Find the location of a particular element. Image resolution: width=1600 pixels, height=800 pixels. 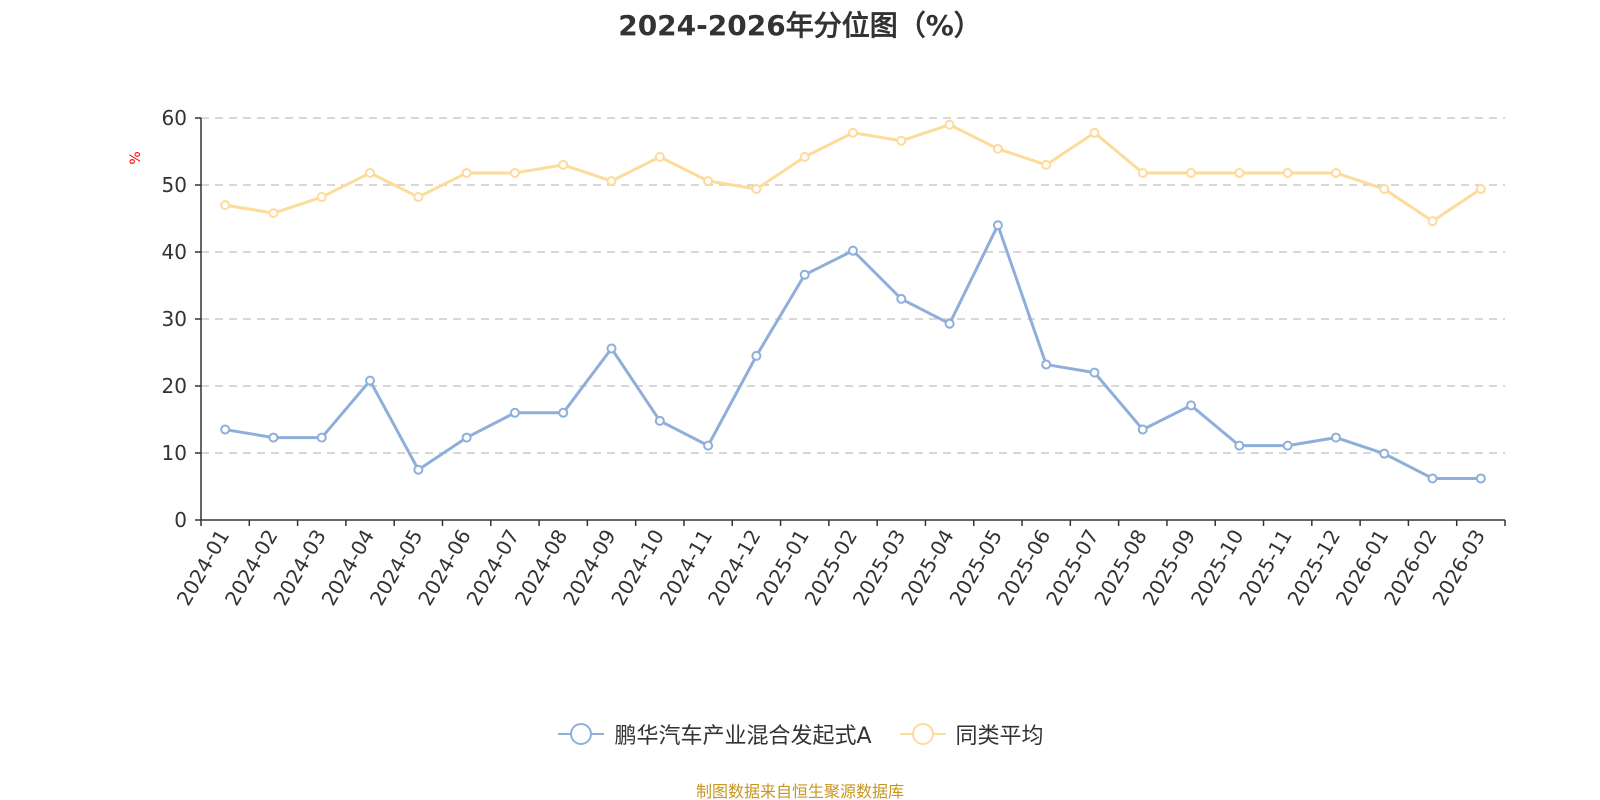

legend-label: 鹏华汽车产业混合发起式A is located at coordinates (743, 736).